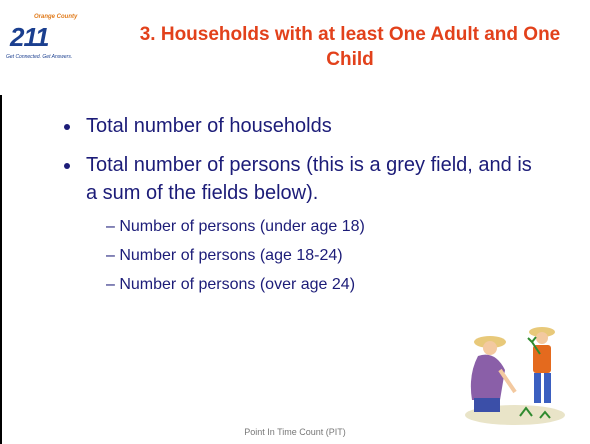 The image size is (590, 444). What do you see at coordinates (56, 17) in the screenshot?
I see `logo-county: Orange County` at bounding box center [56, 17].